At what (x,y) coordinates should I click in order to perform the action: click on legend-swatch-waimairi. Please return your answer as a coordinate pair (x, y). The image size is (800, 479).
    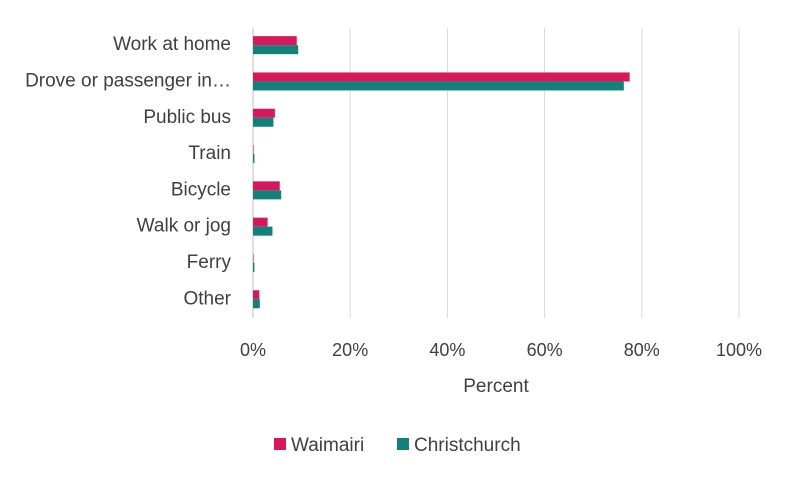
    Looking at the image, I should click on (280, 444).